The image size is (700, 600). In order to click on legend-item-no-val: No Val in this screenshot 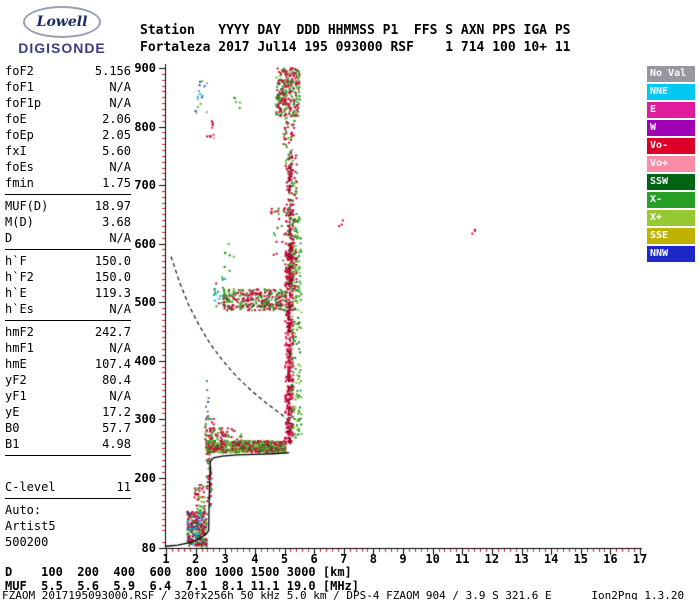, I will do `click(671, 74)`.